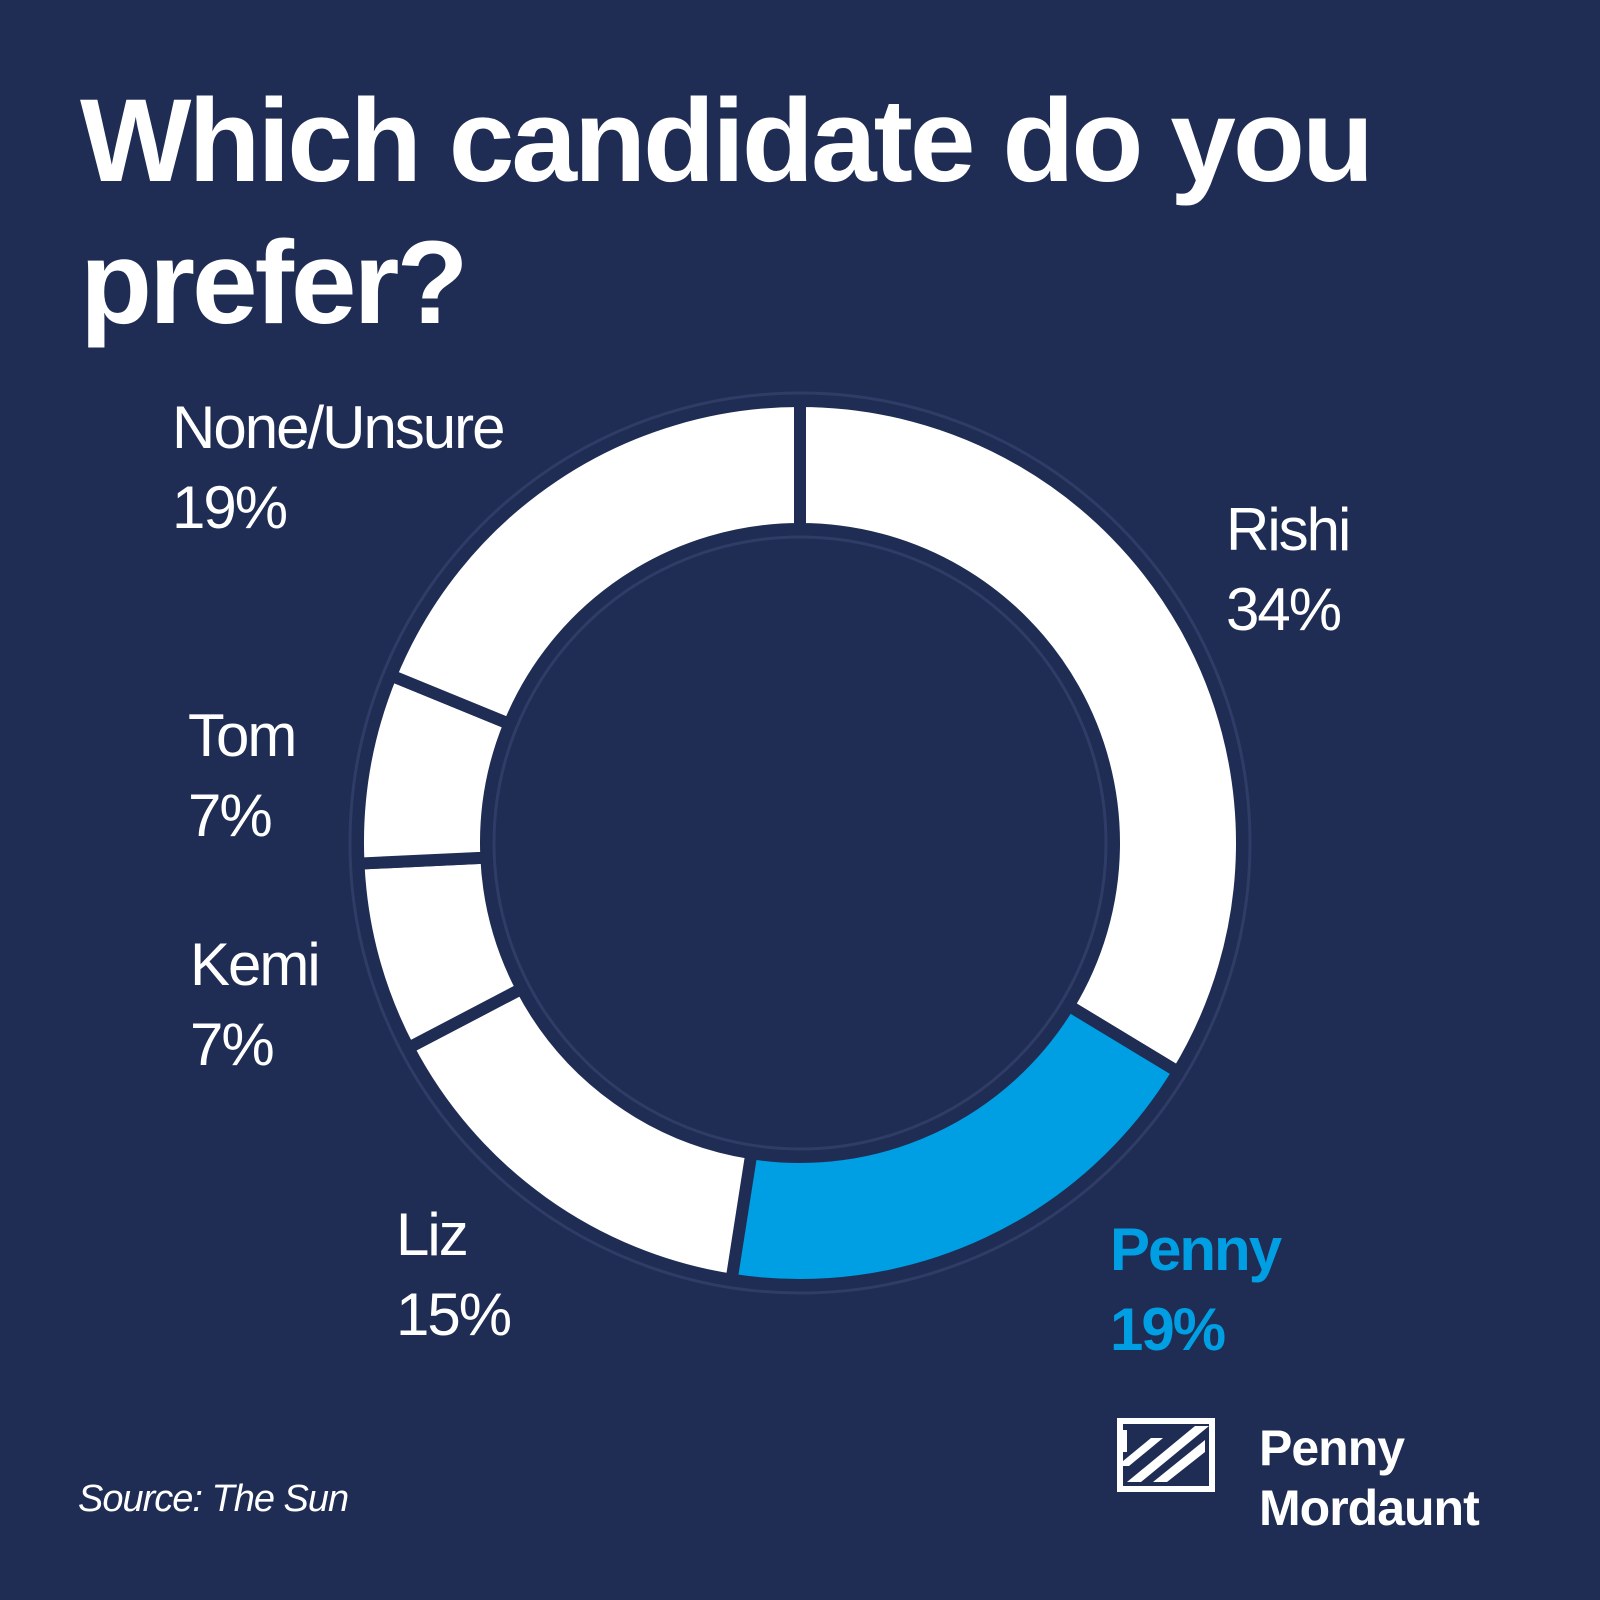 Image resolution: width=1600 pixels, height=1600 pixels. I want to click on slice-label-liz: Liz 15%, so click(454, 1275).